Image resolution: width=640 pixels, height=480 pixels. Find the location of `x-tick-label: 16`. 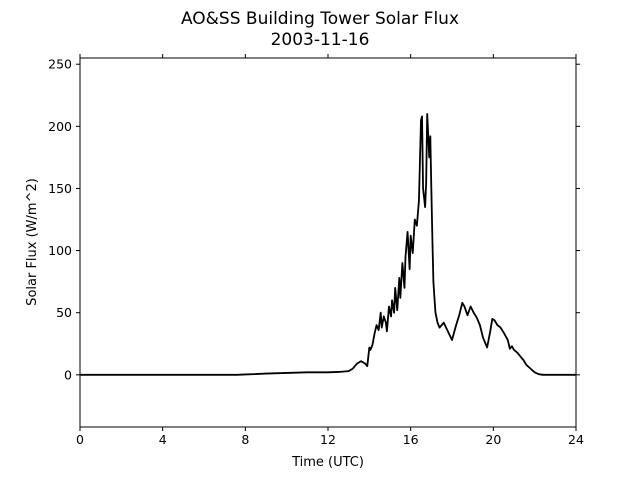

x-tick-label: 16 is located at coordinates (411, 439).